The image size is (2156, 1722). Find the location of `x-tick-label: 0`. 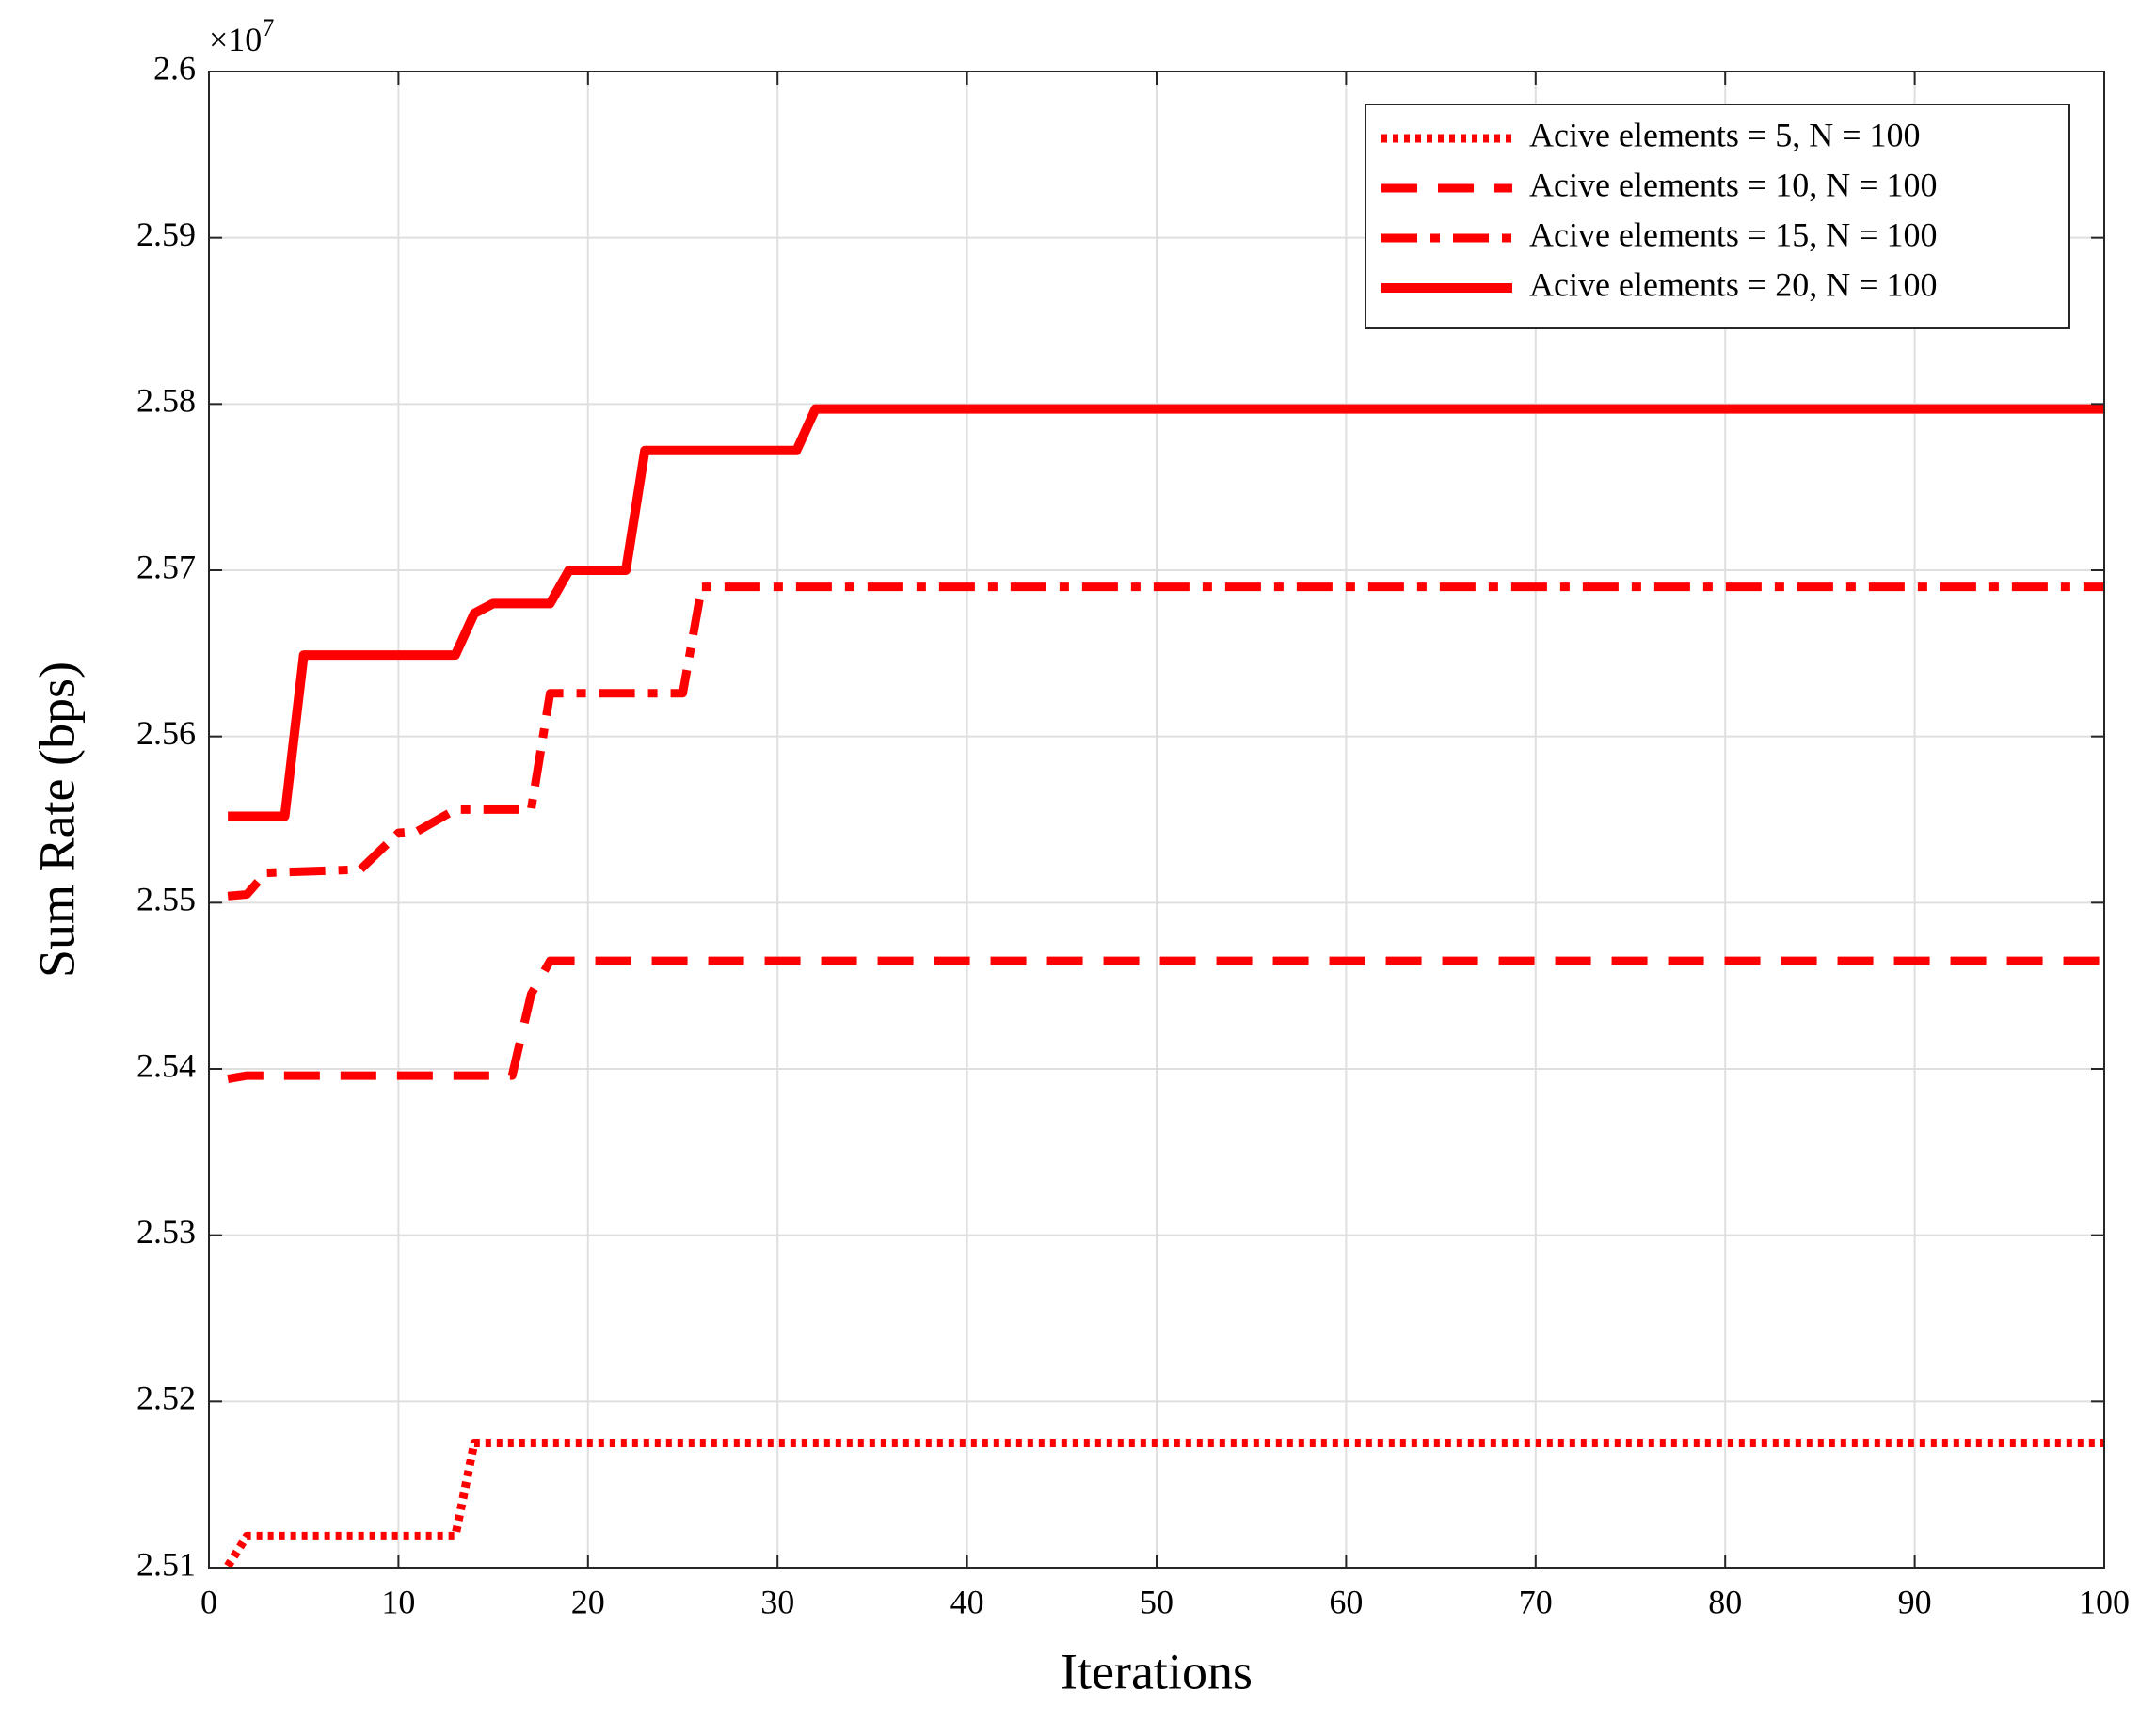

x-tick-label: 0 is located at coordinates (208, 1601).